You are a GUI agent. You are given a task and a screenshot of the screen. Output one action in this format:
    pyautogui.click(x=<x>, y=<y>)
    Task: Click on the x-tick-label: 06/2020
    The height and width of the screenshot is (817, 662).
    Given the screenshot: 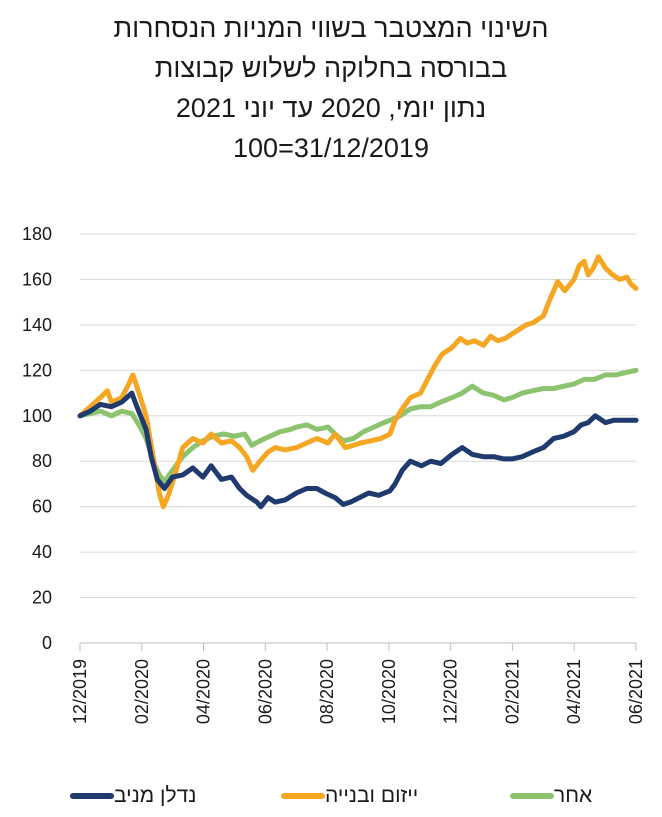 What is the action you would take?
    pyautogui.click(x=265, y=691)
    